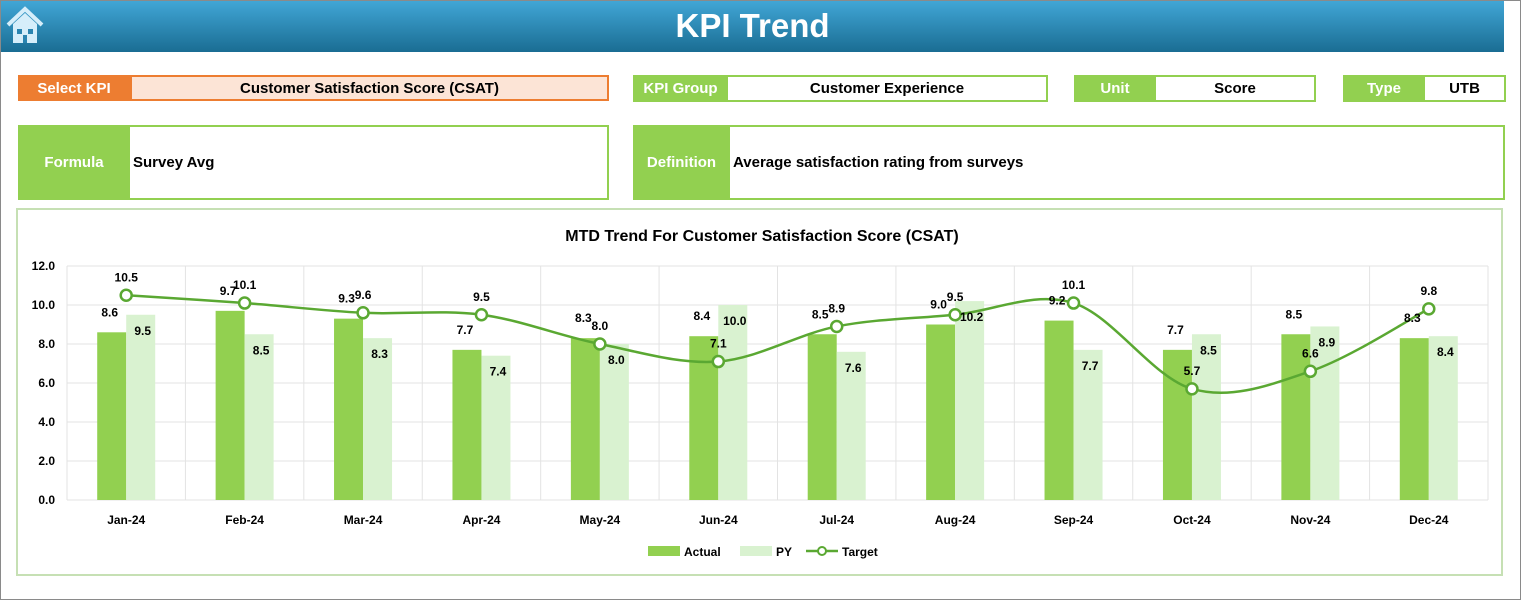 This screenshot has height=600, width=1521. What do you see at coordinates (853, 368) in the screenshot?
I see `data-label-py: 7.6` at bounding box center [853, 368].